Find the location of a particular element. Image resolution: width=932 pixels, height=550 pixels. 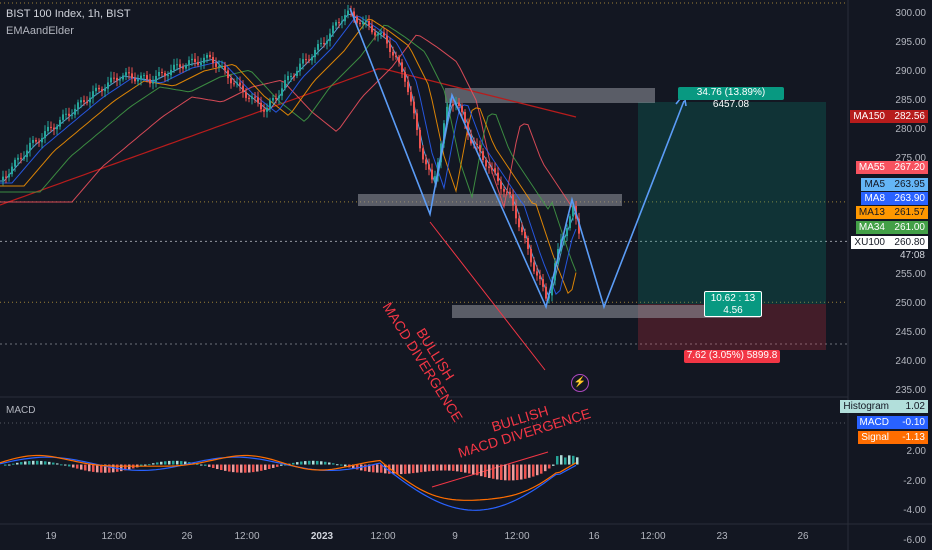

macd-tag-name: MACD is located at coordinates (874, 422).